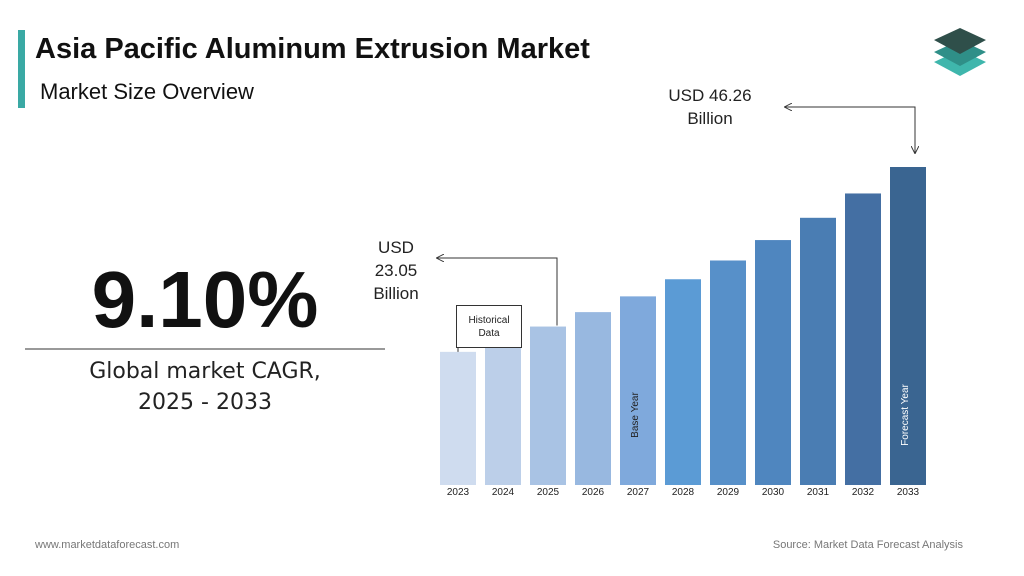 This screenshot has width=1024, height=576. What do you see at coordinates (205, 387) in the screenshot?
I see `kpi-caption: Global market CAGR, 2025 - 2033` at bounding box center [205, 387].